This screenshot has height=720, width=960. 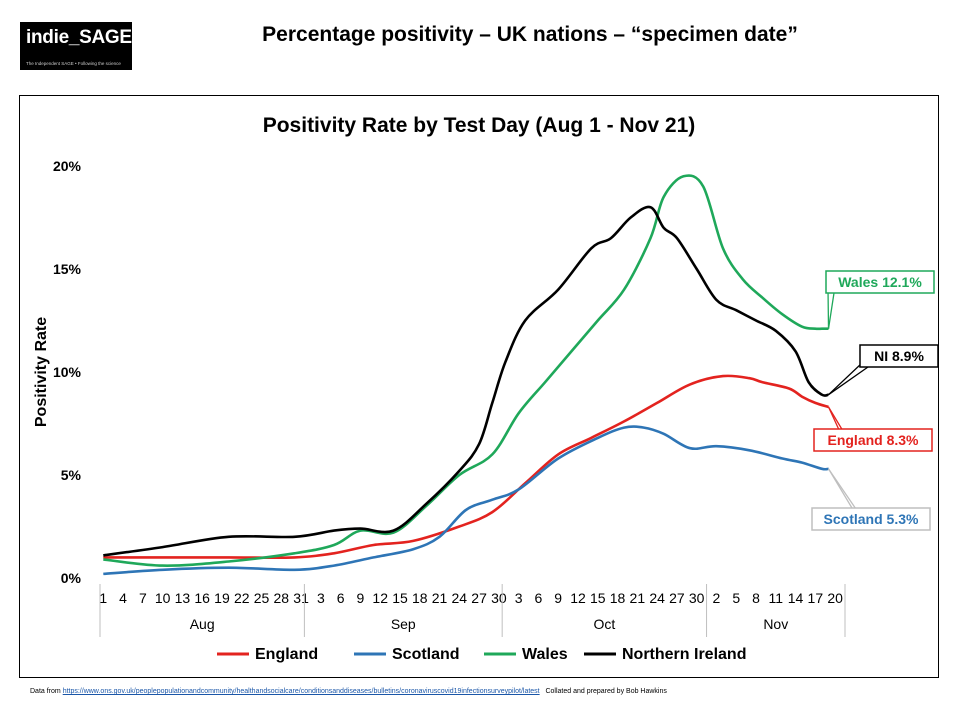 I want to click on y-tick-label: 10%, so click(x=67, y=372).